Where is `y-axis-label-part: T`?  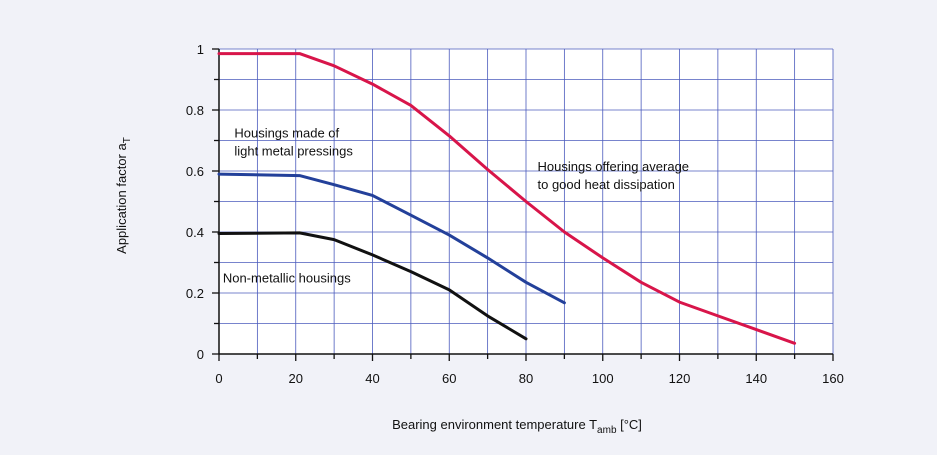
y-axis-label-part: T is located at coordinates (127, 140).